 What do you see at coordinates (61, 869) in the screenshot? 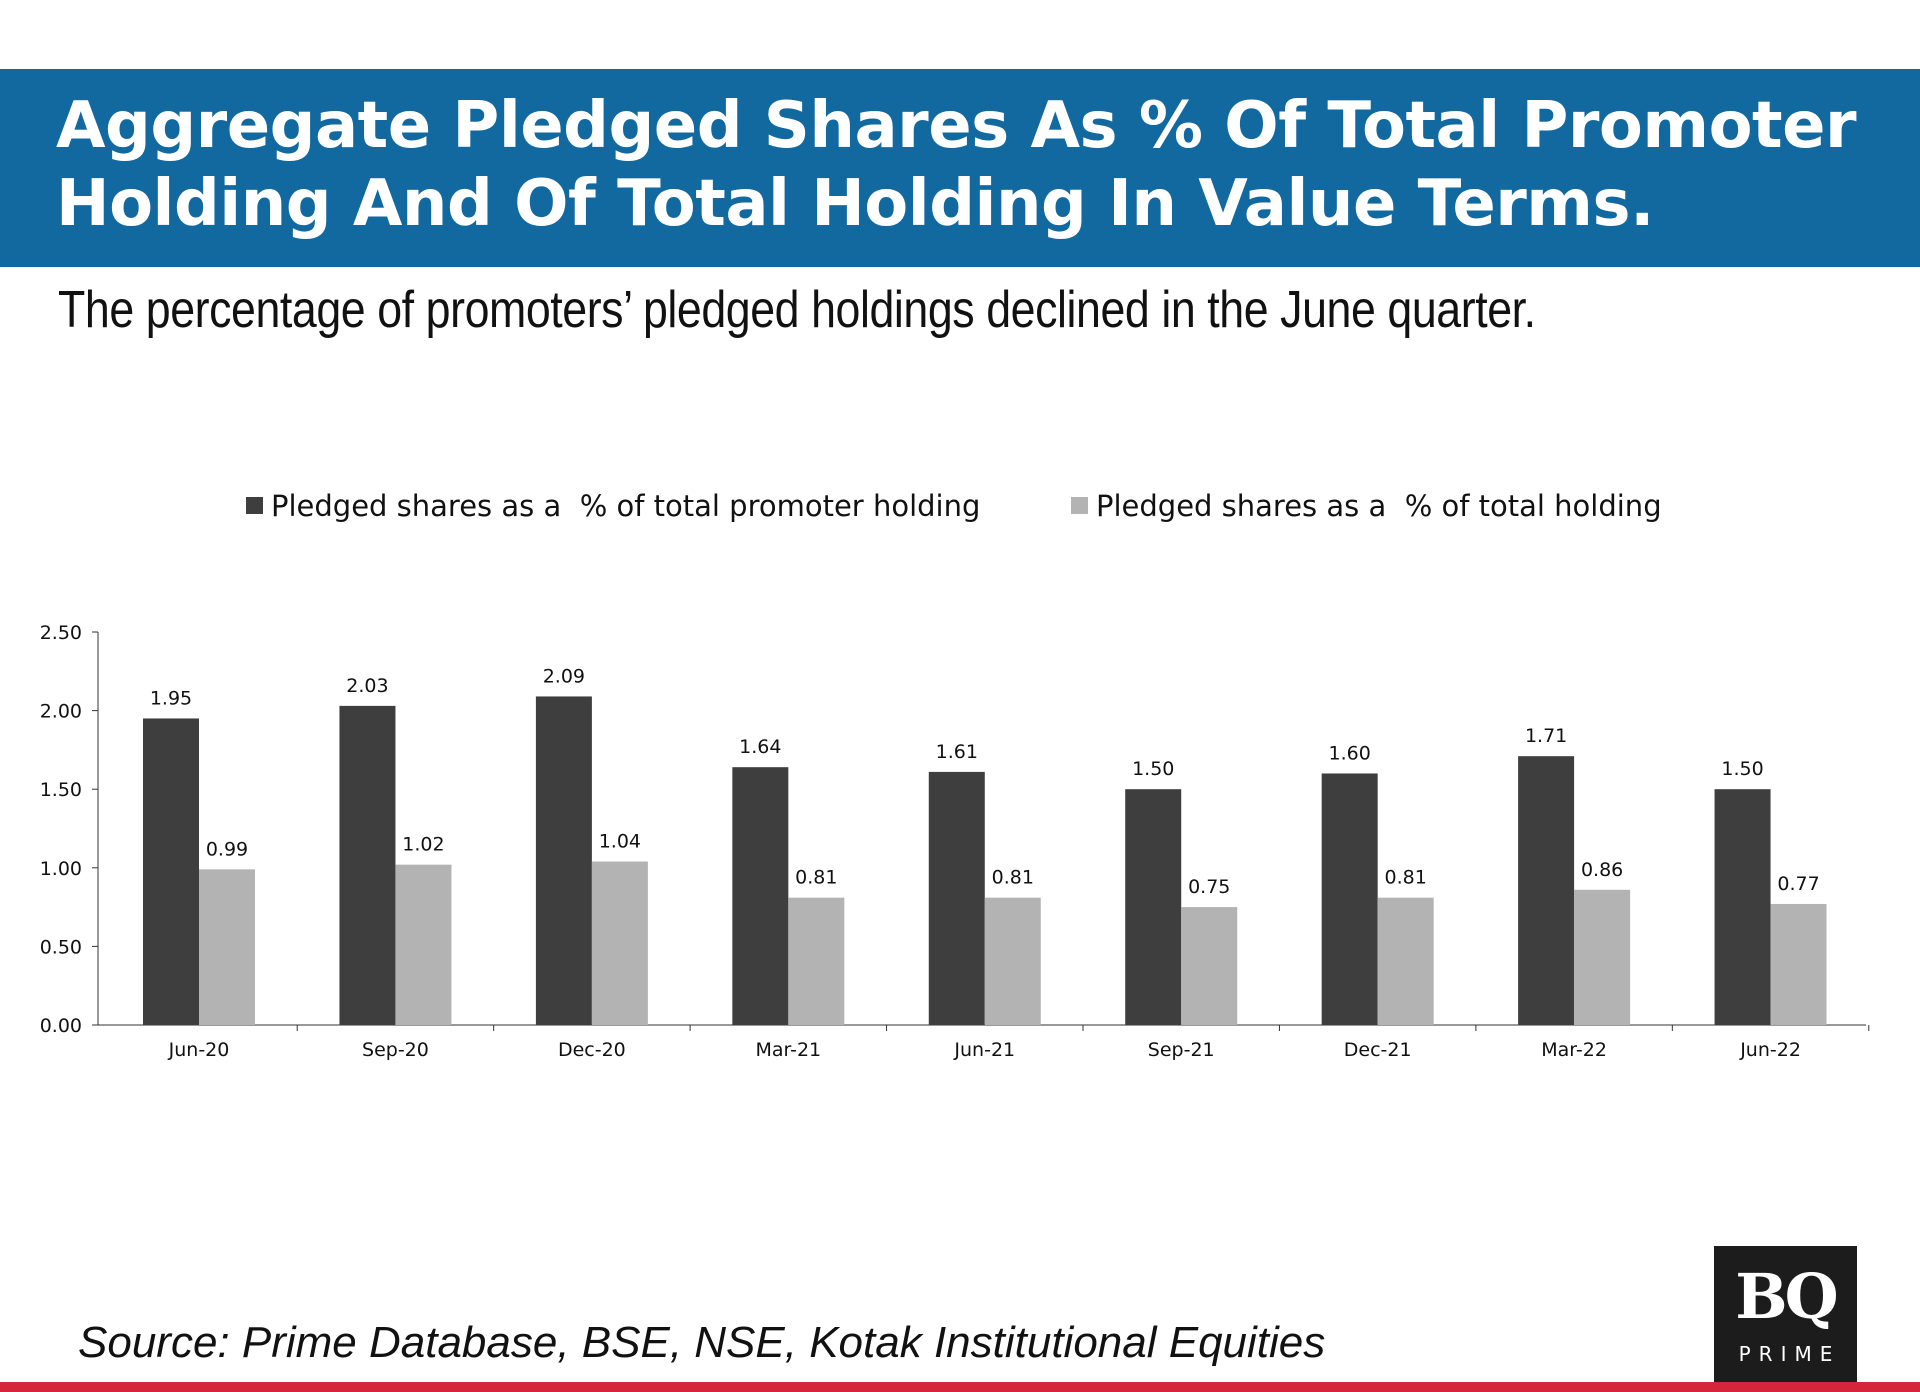
I see `y-tick-label: 1.00` at bounding box center [61, 869].